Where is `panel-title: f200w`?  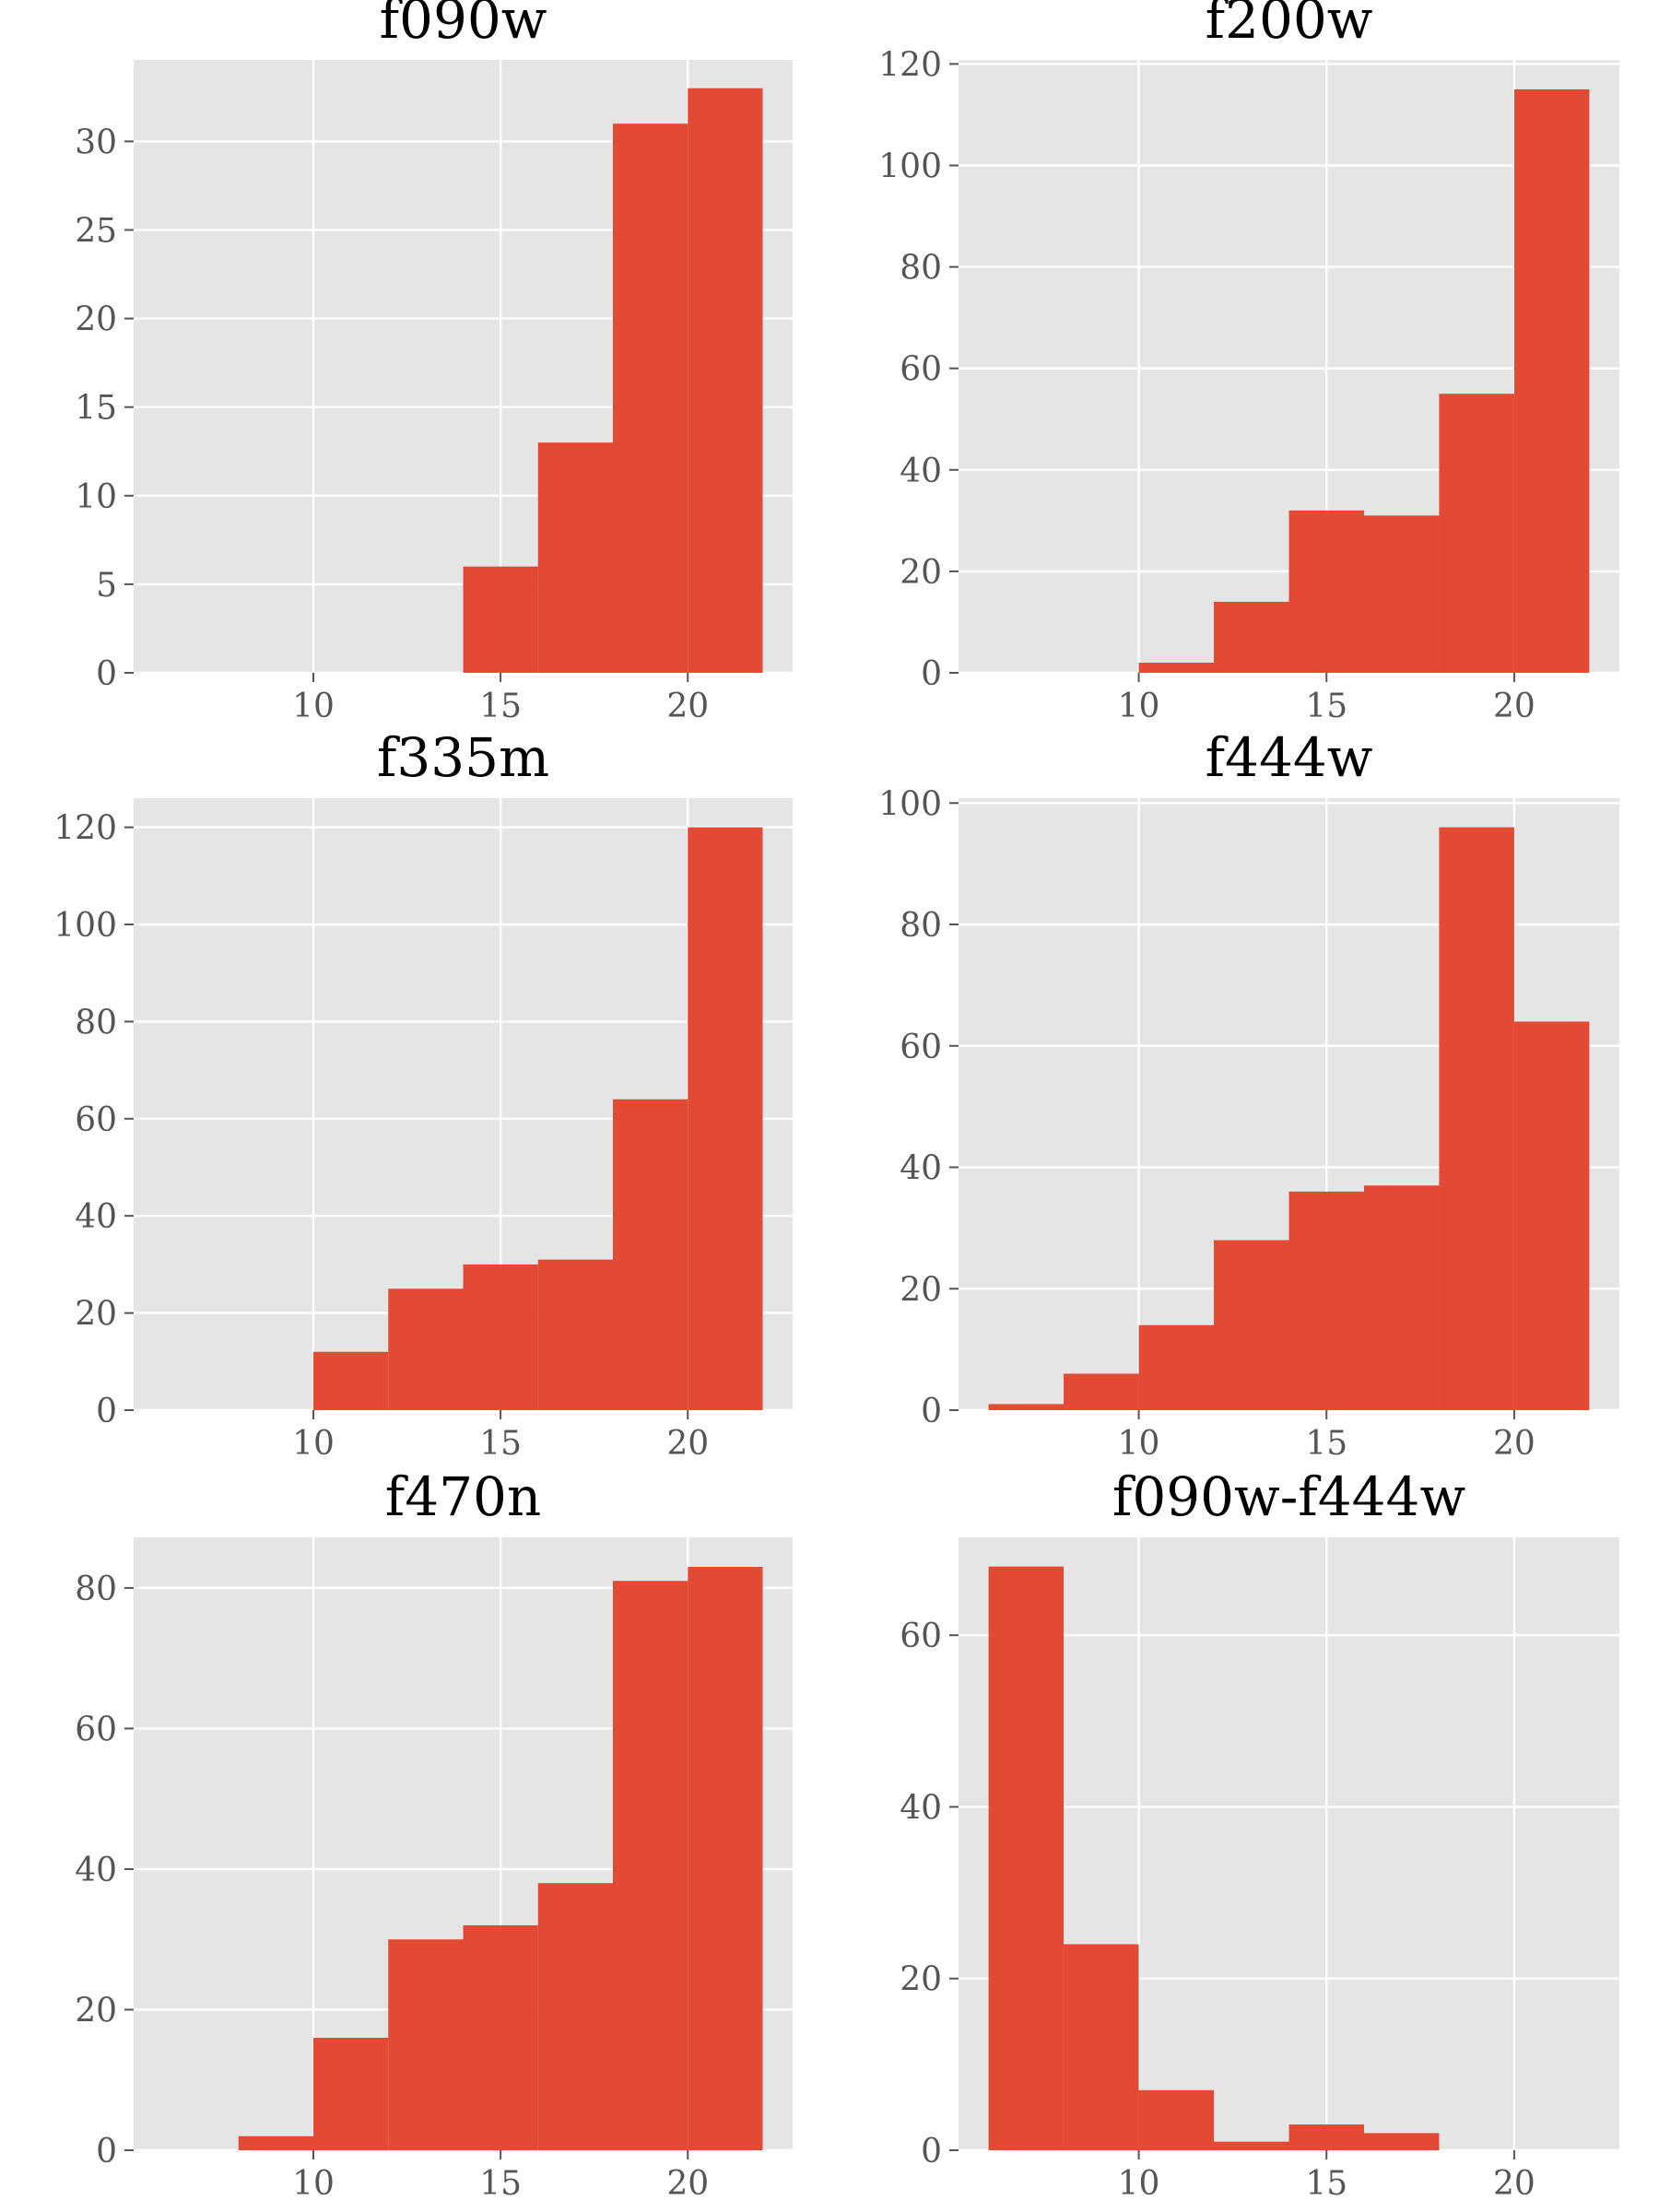 panel-title: f200w is located at coordinates (1289, 25).